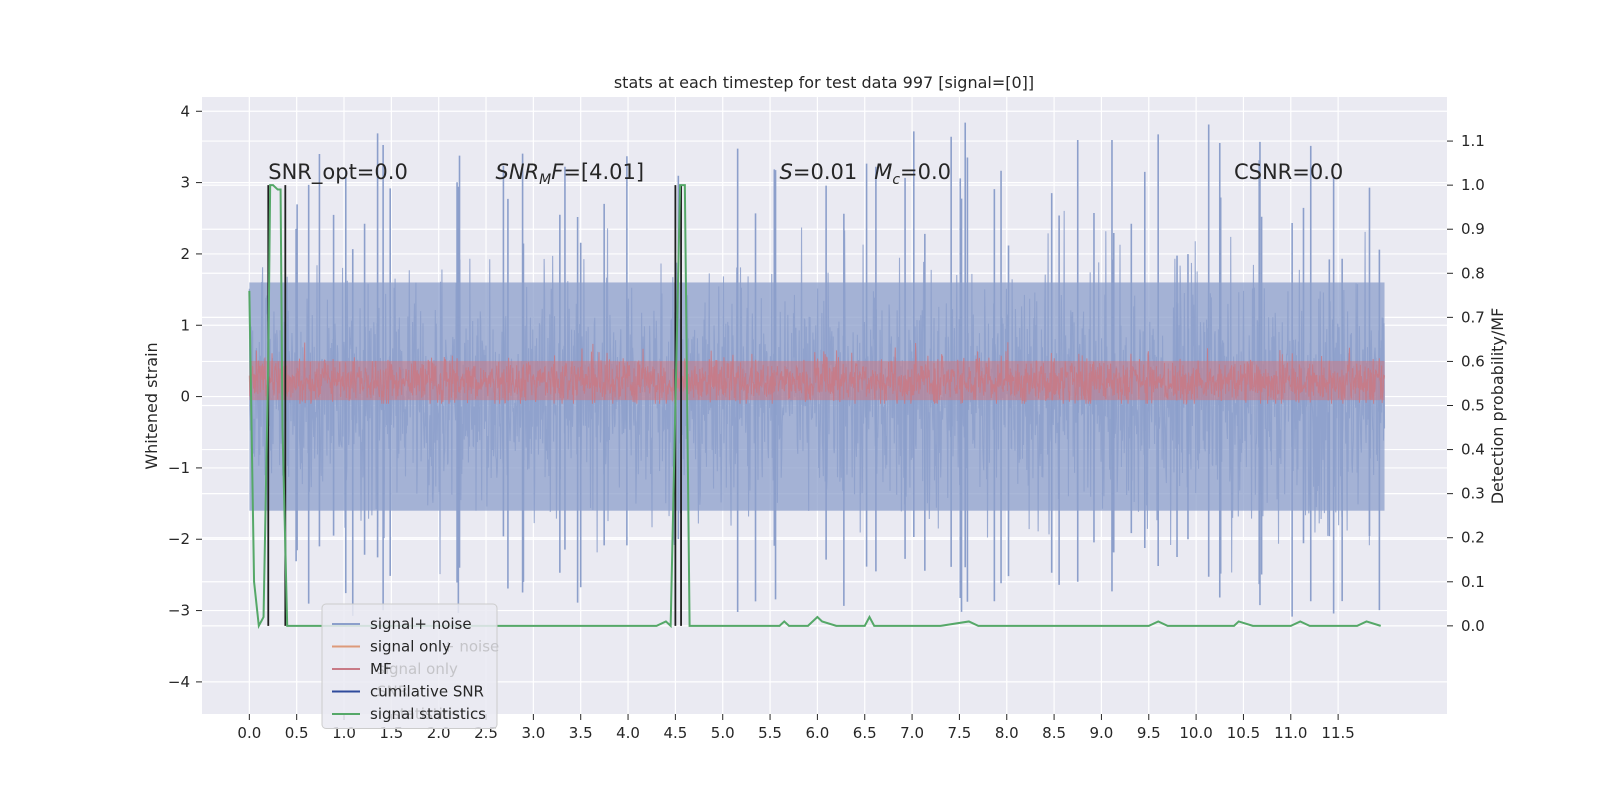 This screenshot has width=1600, height=804. What do you see at coordinates (912, 733) in the screenshot?
I see `x-tick-label-14: 7.0` at bounding box center [912, 733].